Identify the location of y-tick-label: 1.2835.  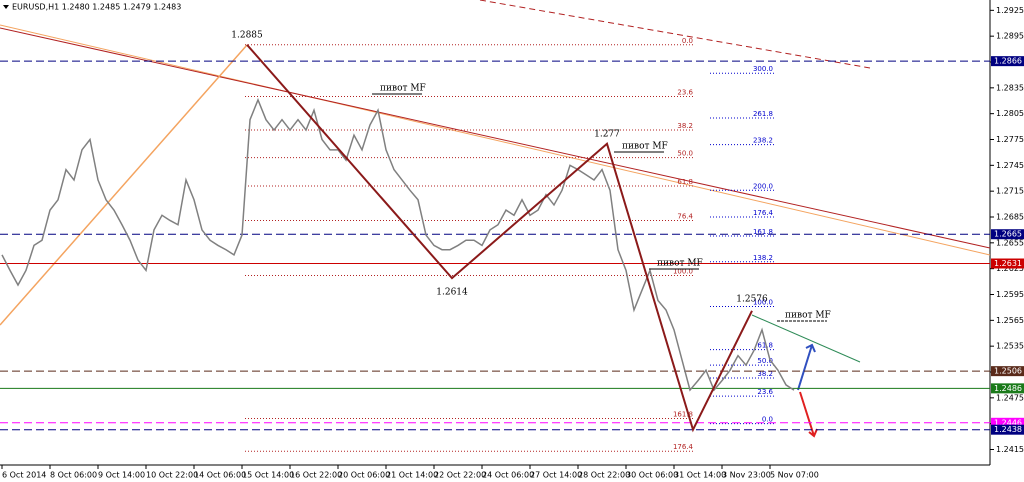
(1010, 87).